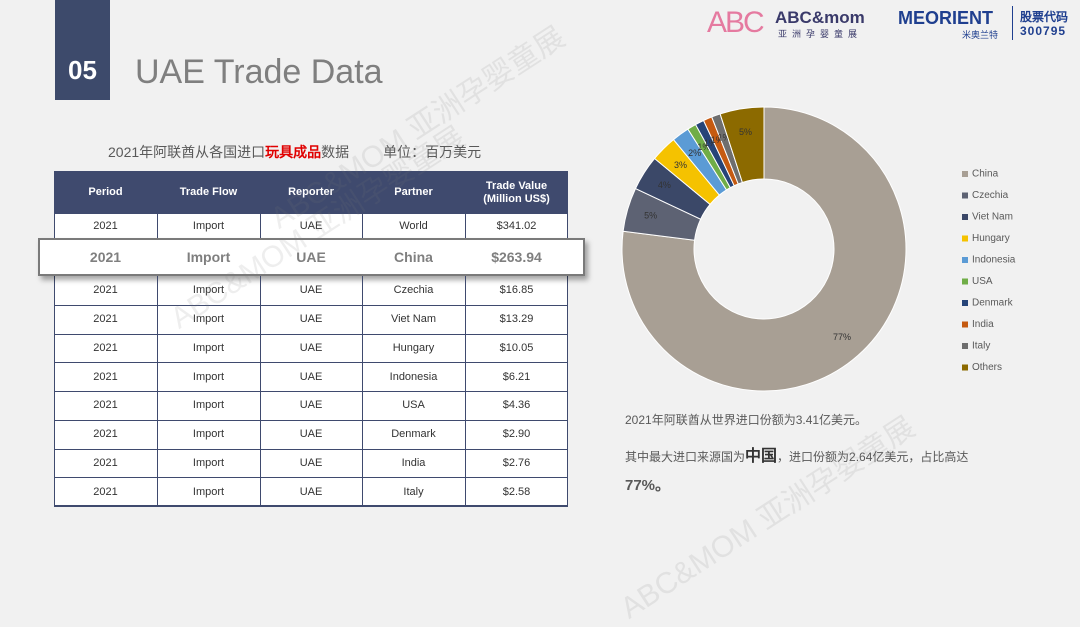 Image resolution: width=1080 pixels, height=627 pixels. What do you see at coordinates (873, 457) in the screenshot?
I see `note-text: ，进口份额为2.64亿美元，占比高达` at bounding box center [873, 457].